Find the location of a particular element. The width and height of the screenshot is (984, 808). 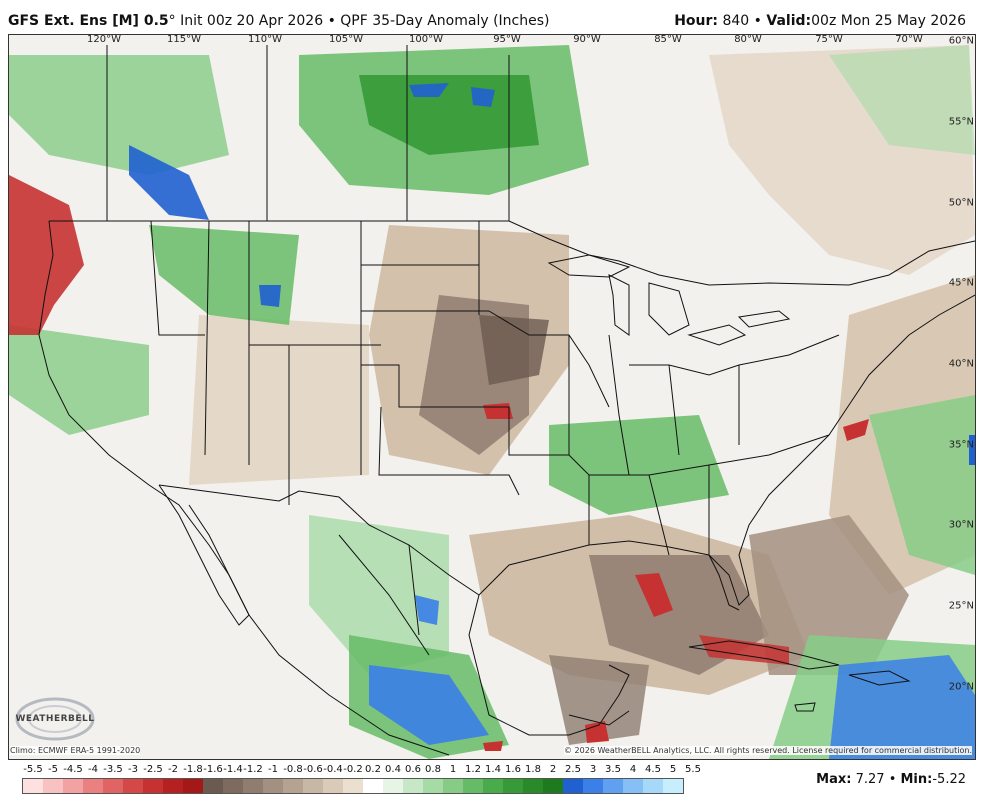

colorbar-tick-label: -5 is located at coordinates (53, 769).